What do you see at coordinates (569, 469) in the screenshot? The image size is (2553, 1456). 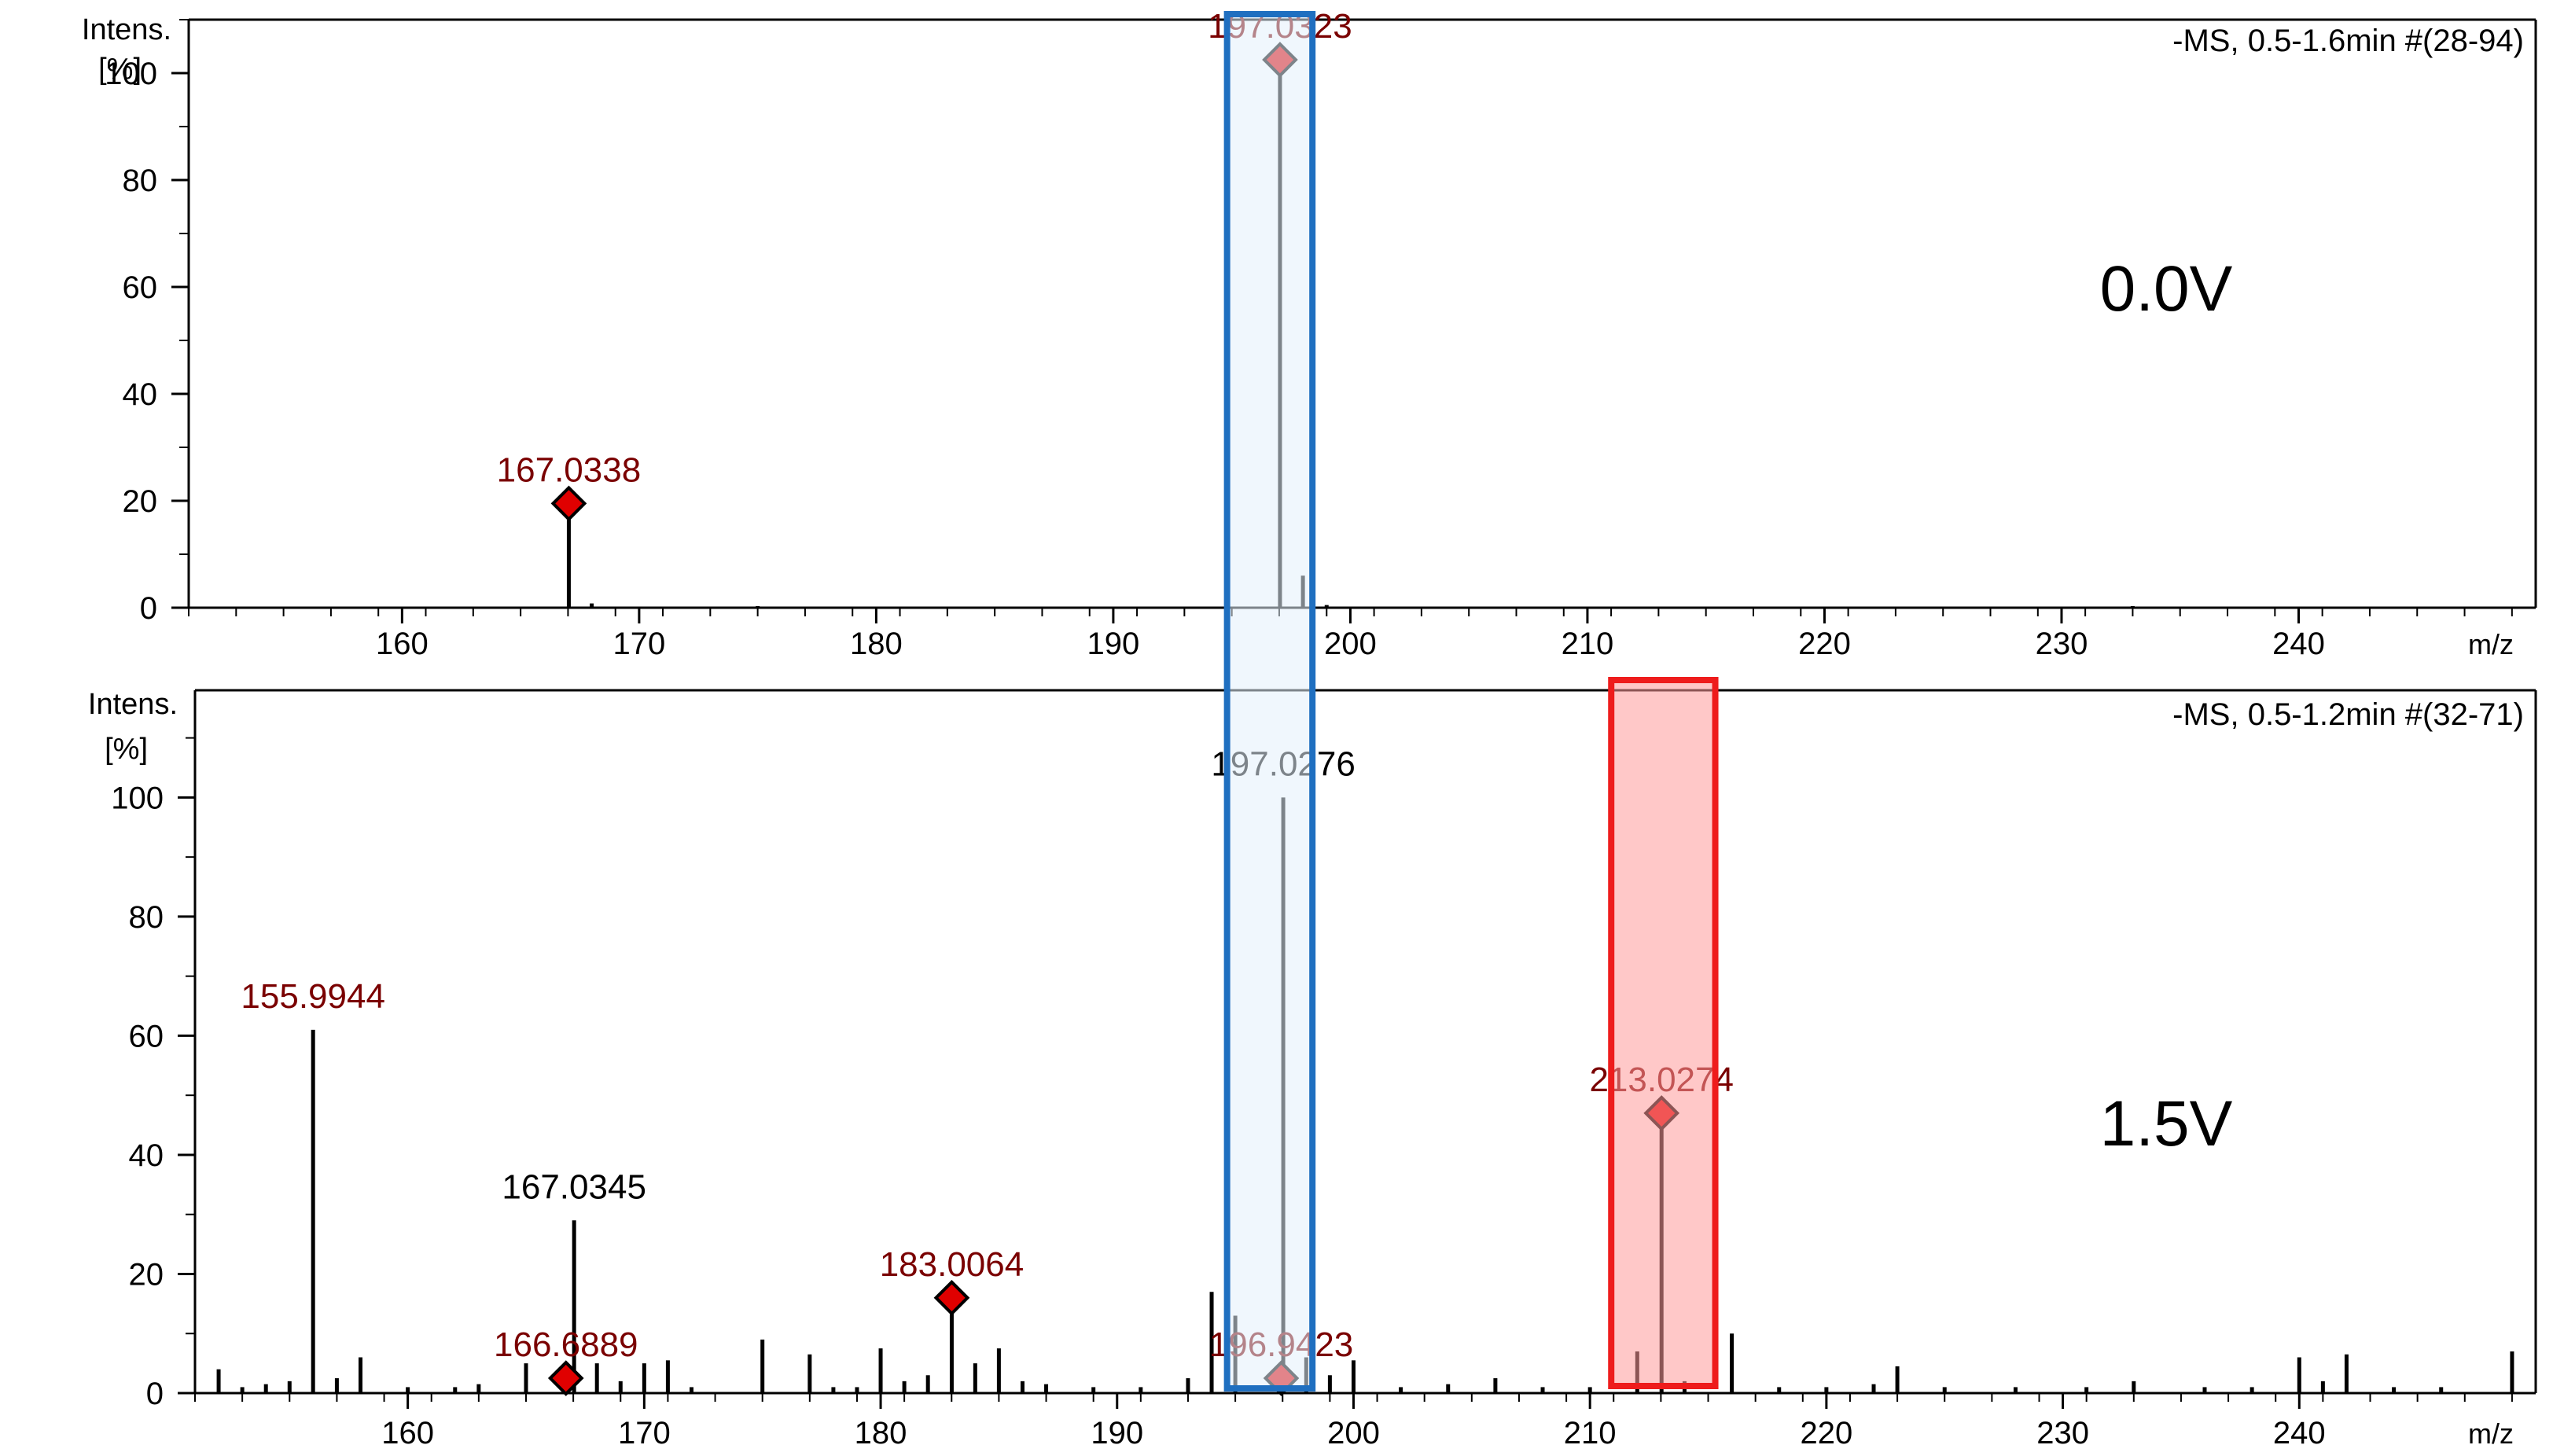 I see `peak-label: 167.0338` at bounding box center [569, 469].